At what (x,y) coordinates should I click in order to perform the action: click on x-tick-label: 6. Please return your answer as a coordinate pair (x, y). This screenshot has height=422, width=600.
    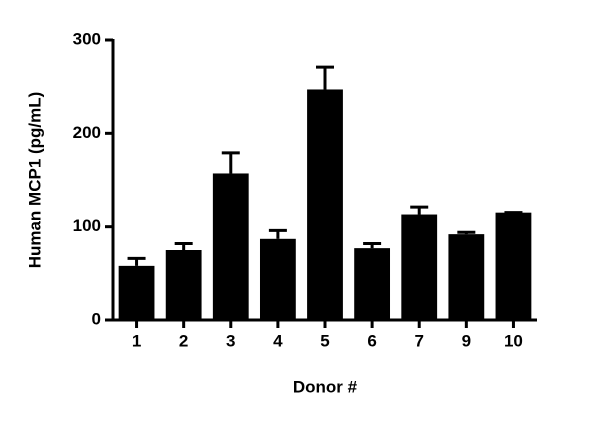
    Looking at the image, I should click on (371, 340).